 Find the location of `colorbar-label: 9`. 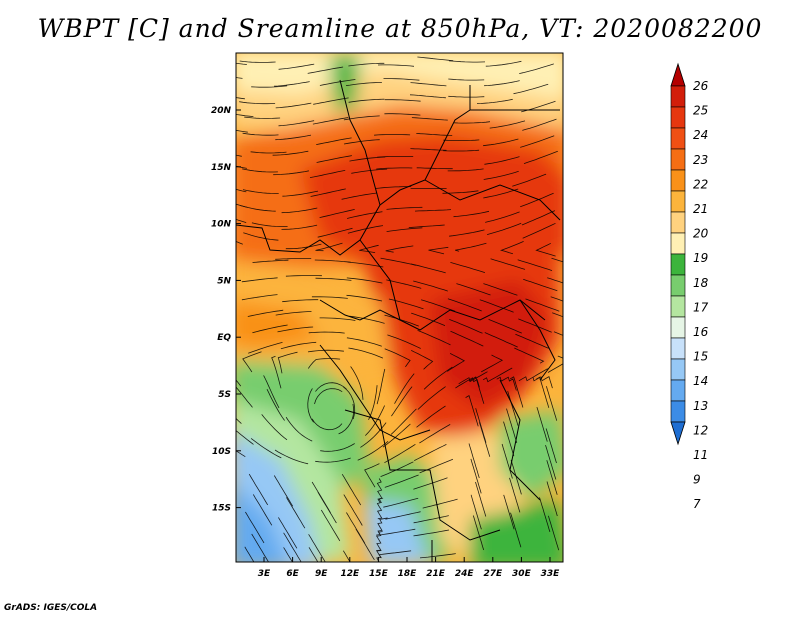

colorbar-label: 9 is located at coordinates (697, 480).